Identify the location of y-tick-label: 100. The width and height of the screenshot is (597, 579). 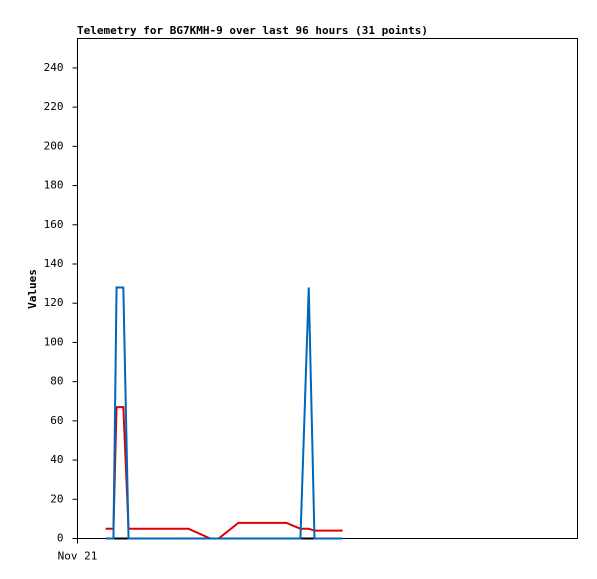
(54, 341).